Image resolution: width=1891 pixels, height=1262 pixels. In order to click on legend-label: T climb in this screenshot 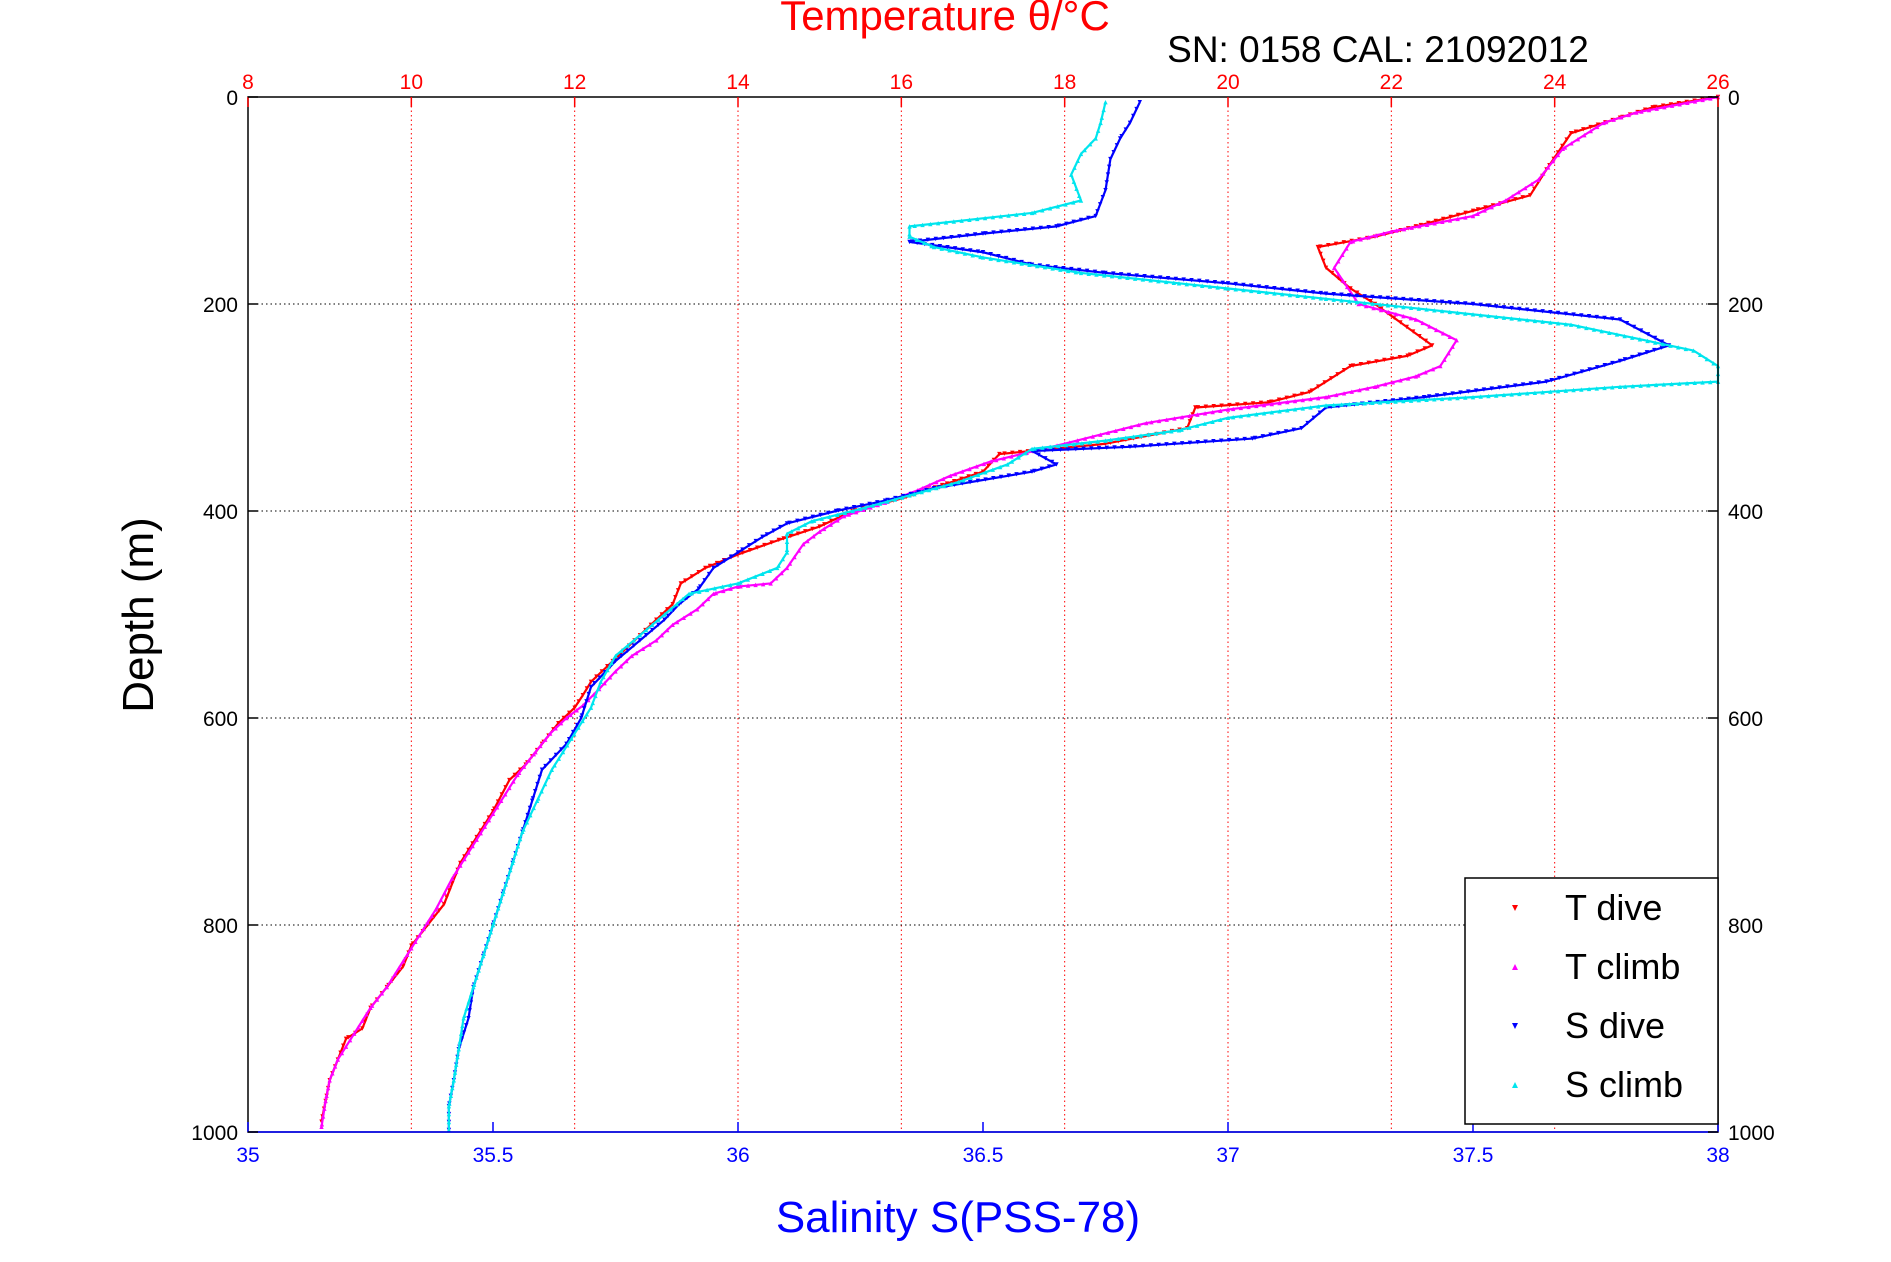, I will do `click(1622, 966)`.